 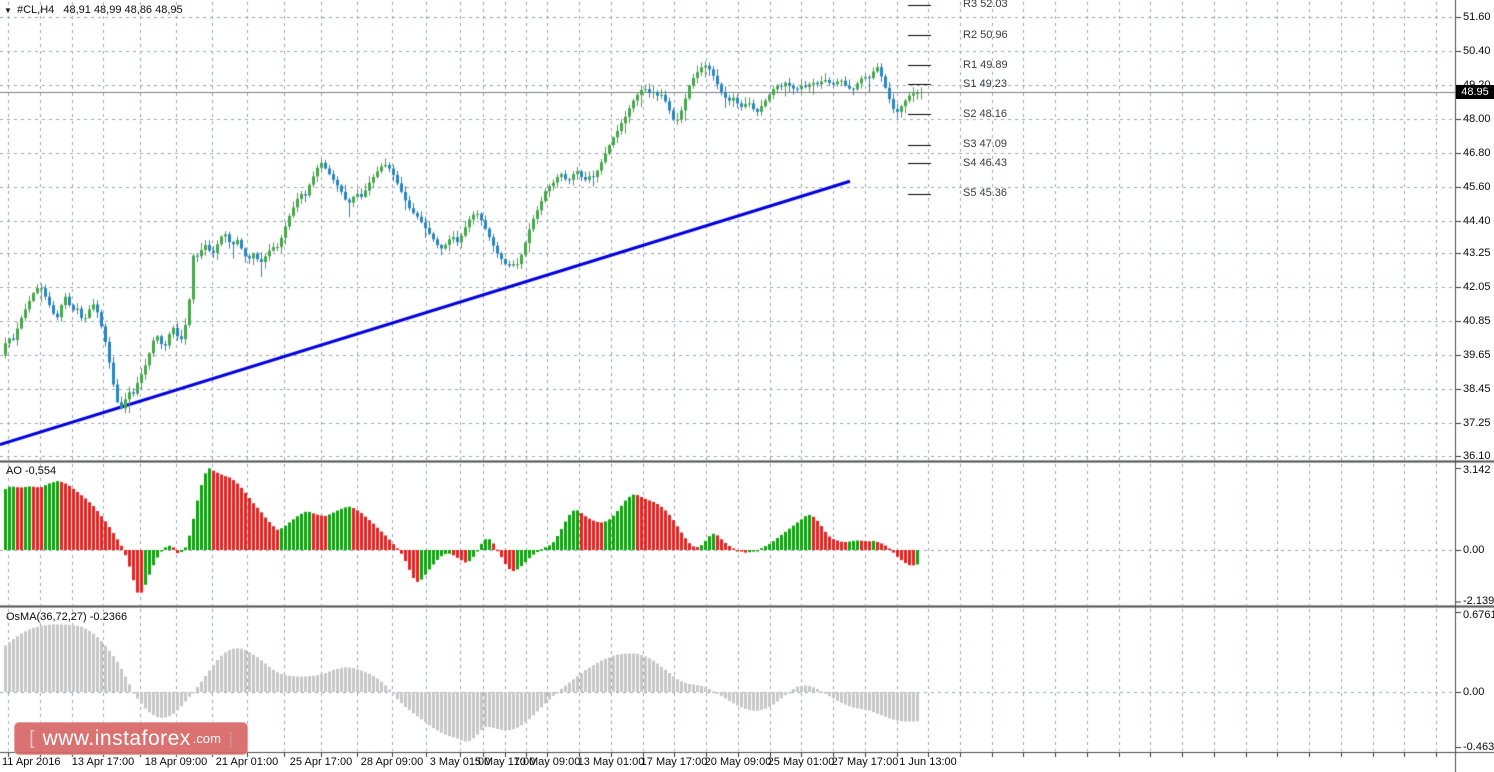 What do you see at coordinates (67, 617) in the screenshot?
I see `osma-indicator-label: OsMA(36,72,27) -0.2366` at bounding box center [67, 617].